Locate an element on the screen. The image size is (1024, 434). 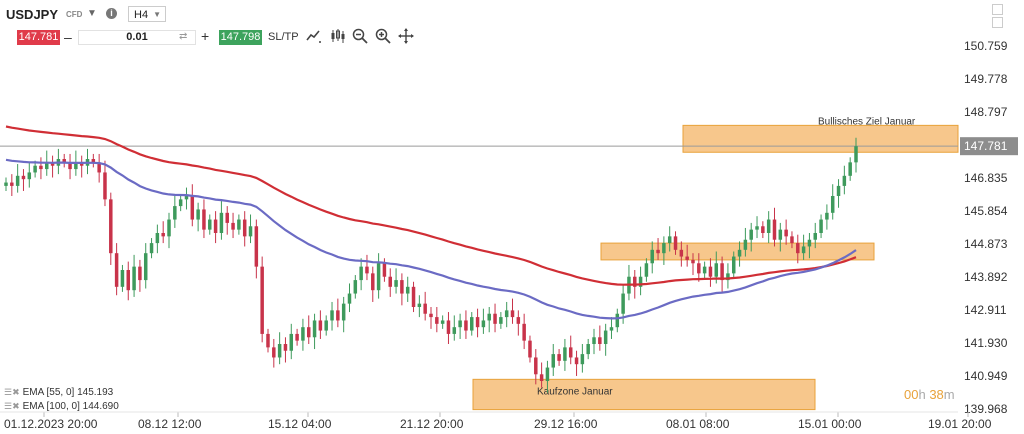
increase-quantity-button: + is located at coordinates (205, 36).